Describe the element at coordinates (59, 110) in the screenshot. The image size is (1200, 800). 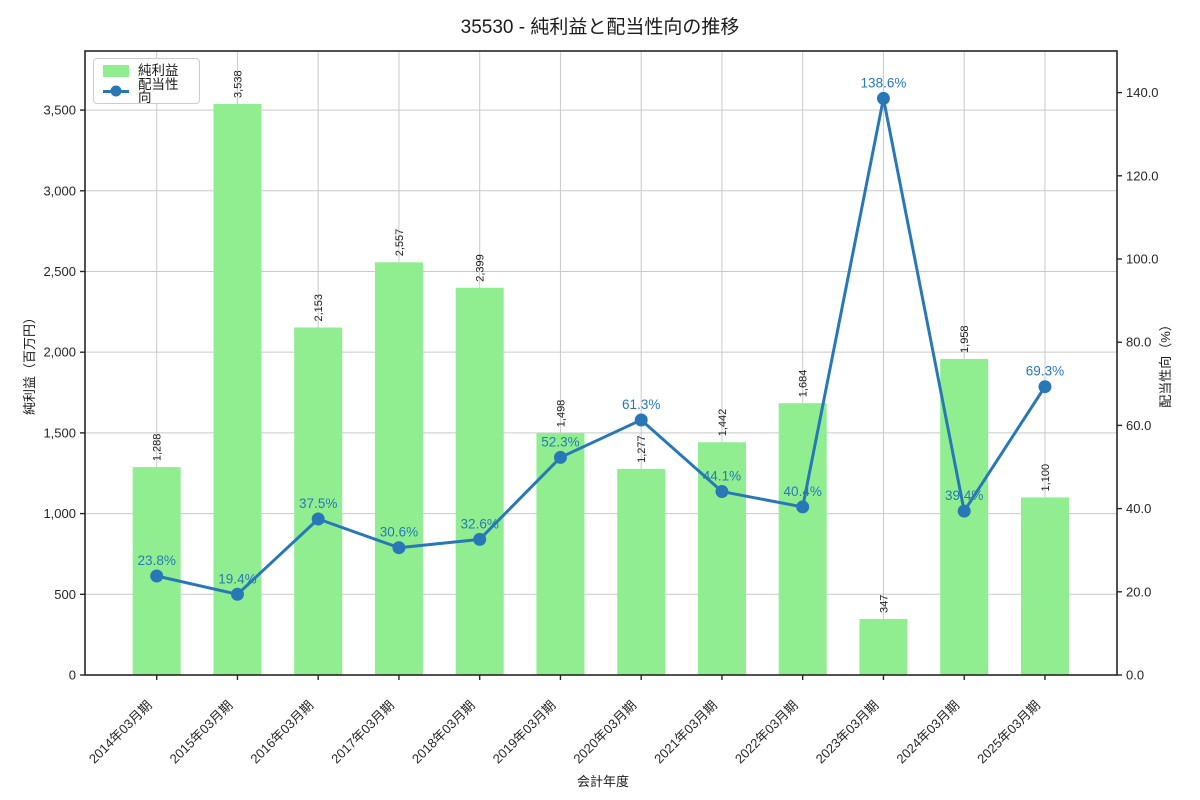
I see `left-tick-label: 3,500` at that location.